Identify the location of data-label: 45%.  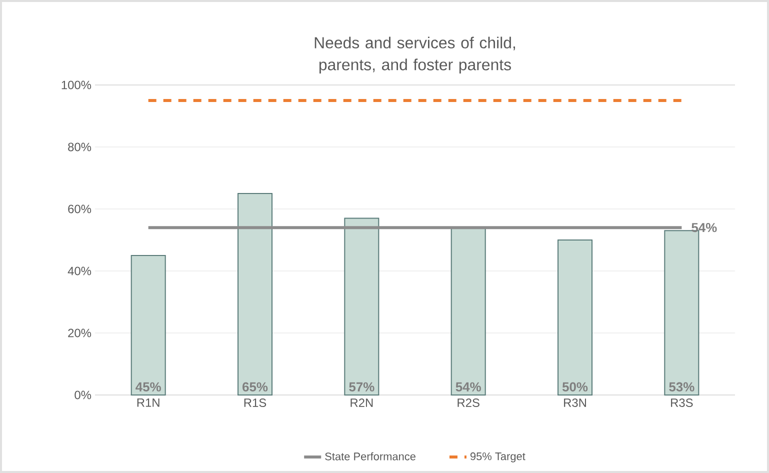
(148, 387).